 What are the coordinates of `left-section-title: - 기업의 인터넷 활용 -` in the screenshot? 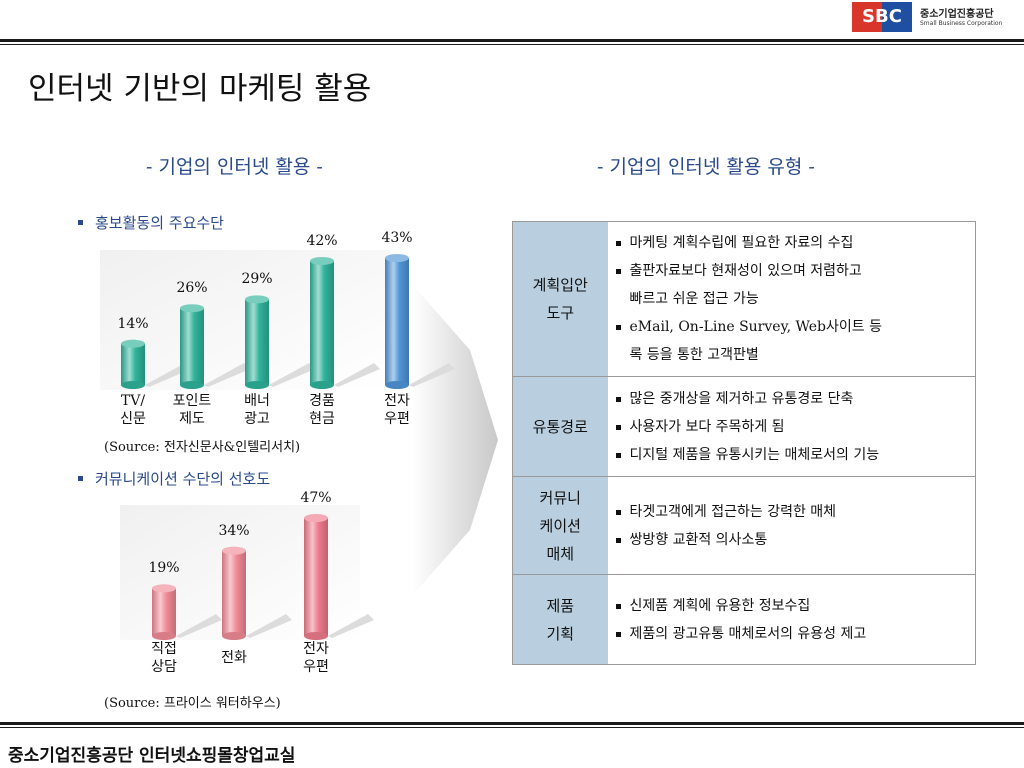 It's located at (234, 167).